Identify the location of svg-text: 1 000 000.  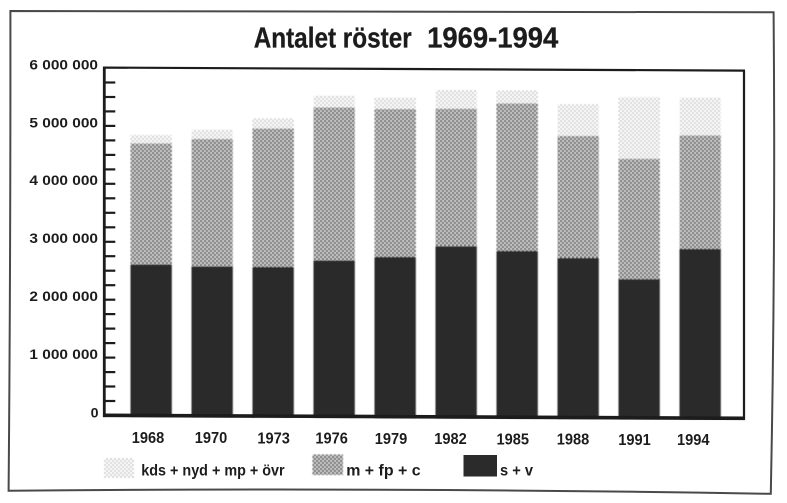
(63, 355).